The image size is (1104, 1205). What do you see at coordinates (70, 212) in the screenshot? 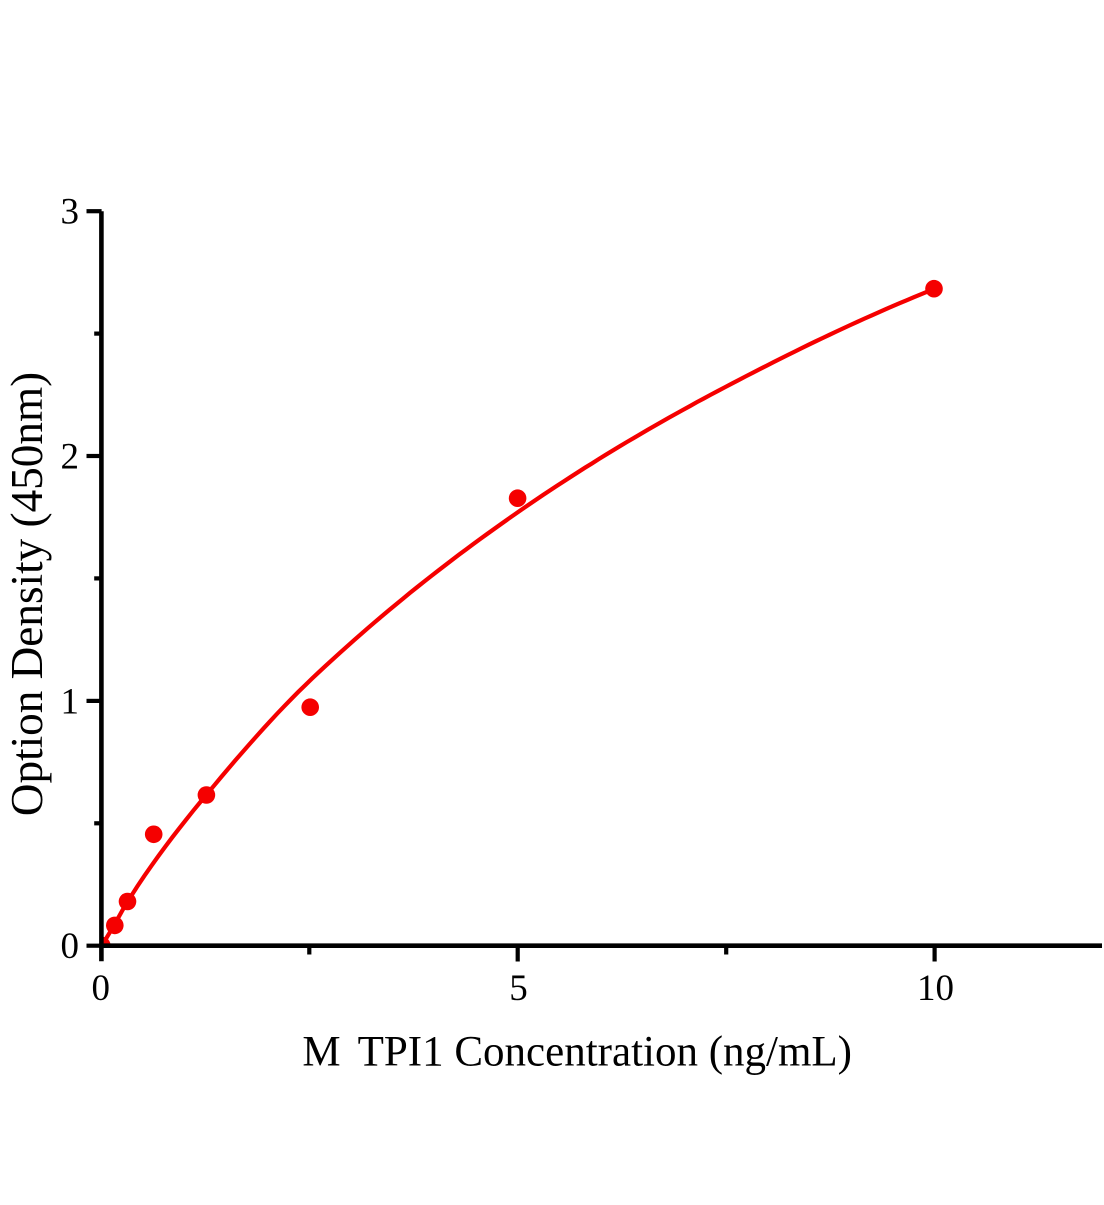
I see `svg-text: 3` at bounding box center [70, 212].